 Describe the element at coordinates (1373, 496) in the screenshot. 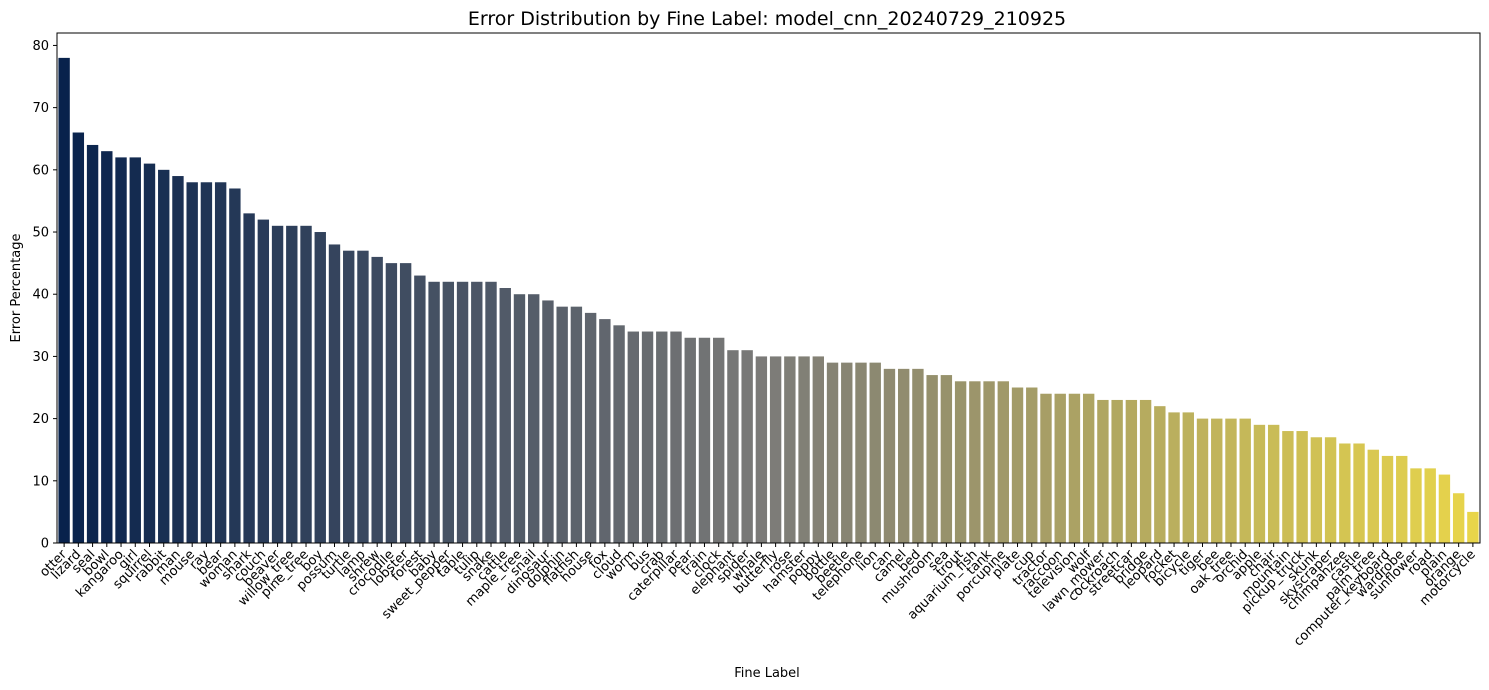

I see `bar-palm_tree` at that location.